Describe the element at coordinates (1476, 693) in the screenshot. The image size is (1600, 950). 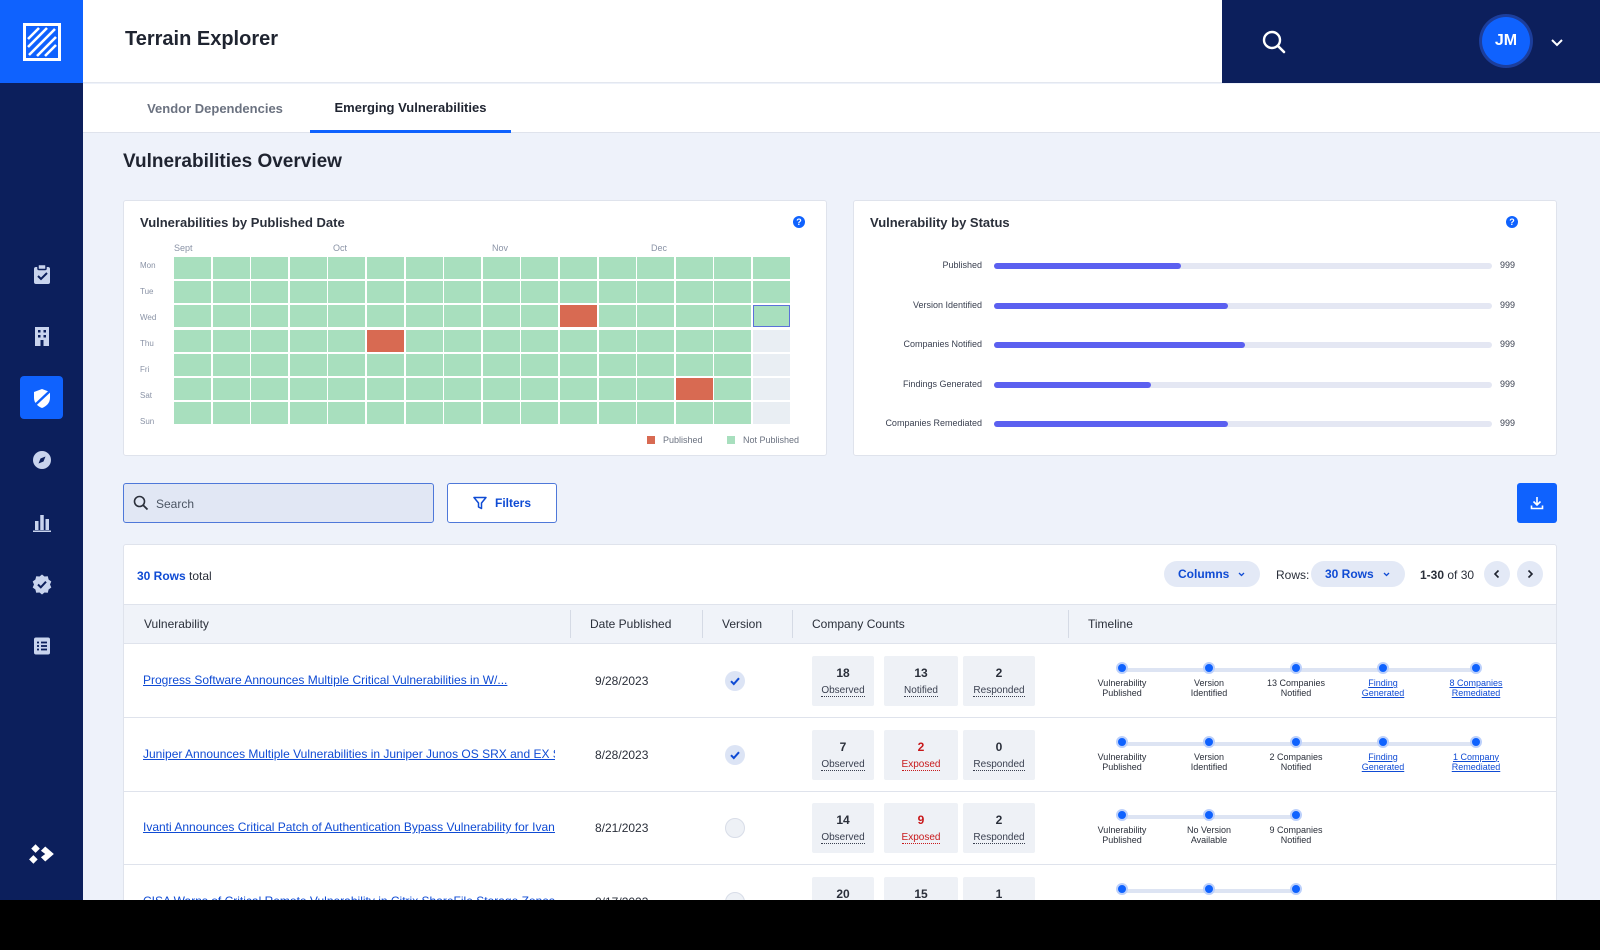
I see `timeline-label: Remediated` at that location.